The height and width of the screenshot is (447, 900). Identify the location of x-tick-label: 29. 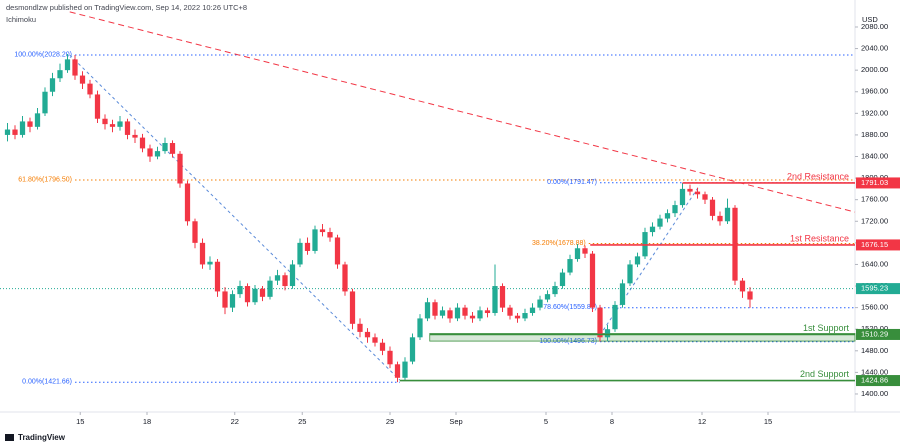
(390, 421).